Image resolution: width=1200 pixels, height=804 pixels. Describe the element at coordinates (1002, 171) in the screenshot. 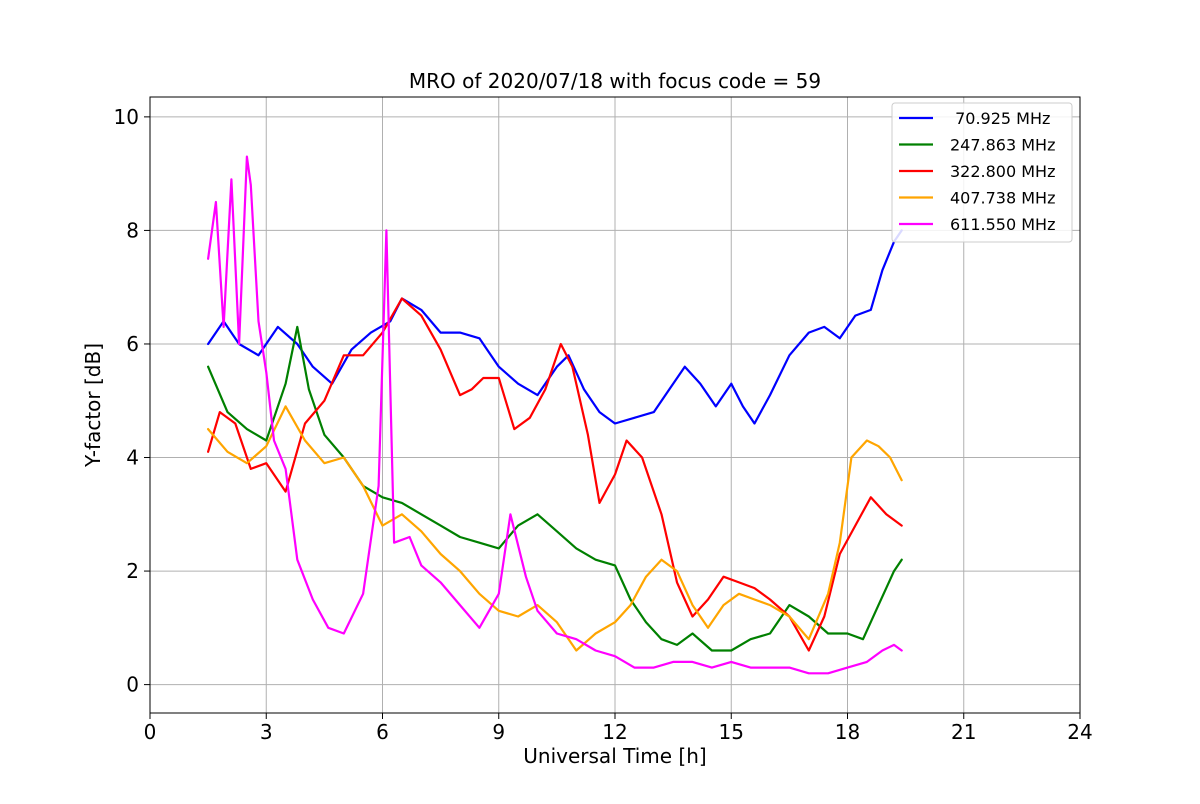

I see `legend-label: 322.800 MHz` at that location.